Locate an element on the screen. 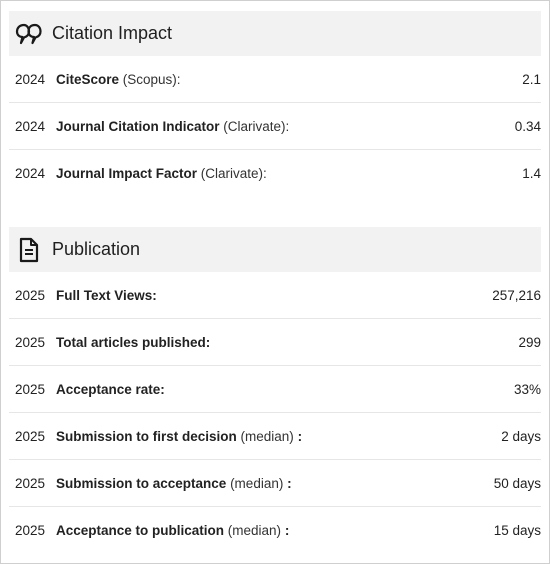 The width and height of the screenshot is (550, 564). metric-row: 2025 Total articles published: 299 is located at coordinates (275, 342).